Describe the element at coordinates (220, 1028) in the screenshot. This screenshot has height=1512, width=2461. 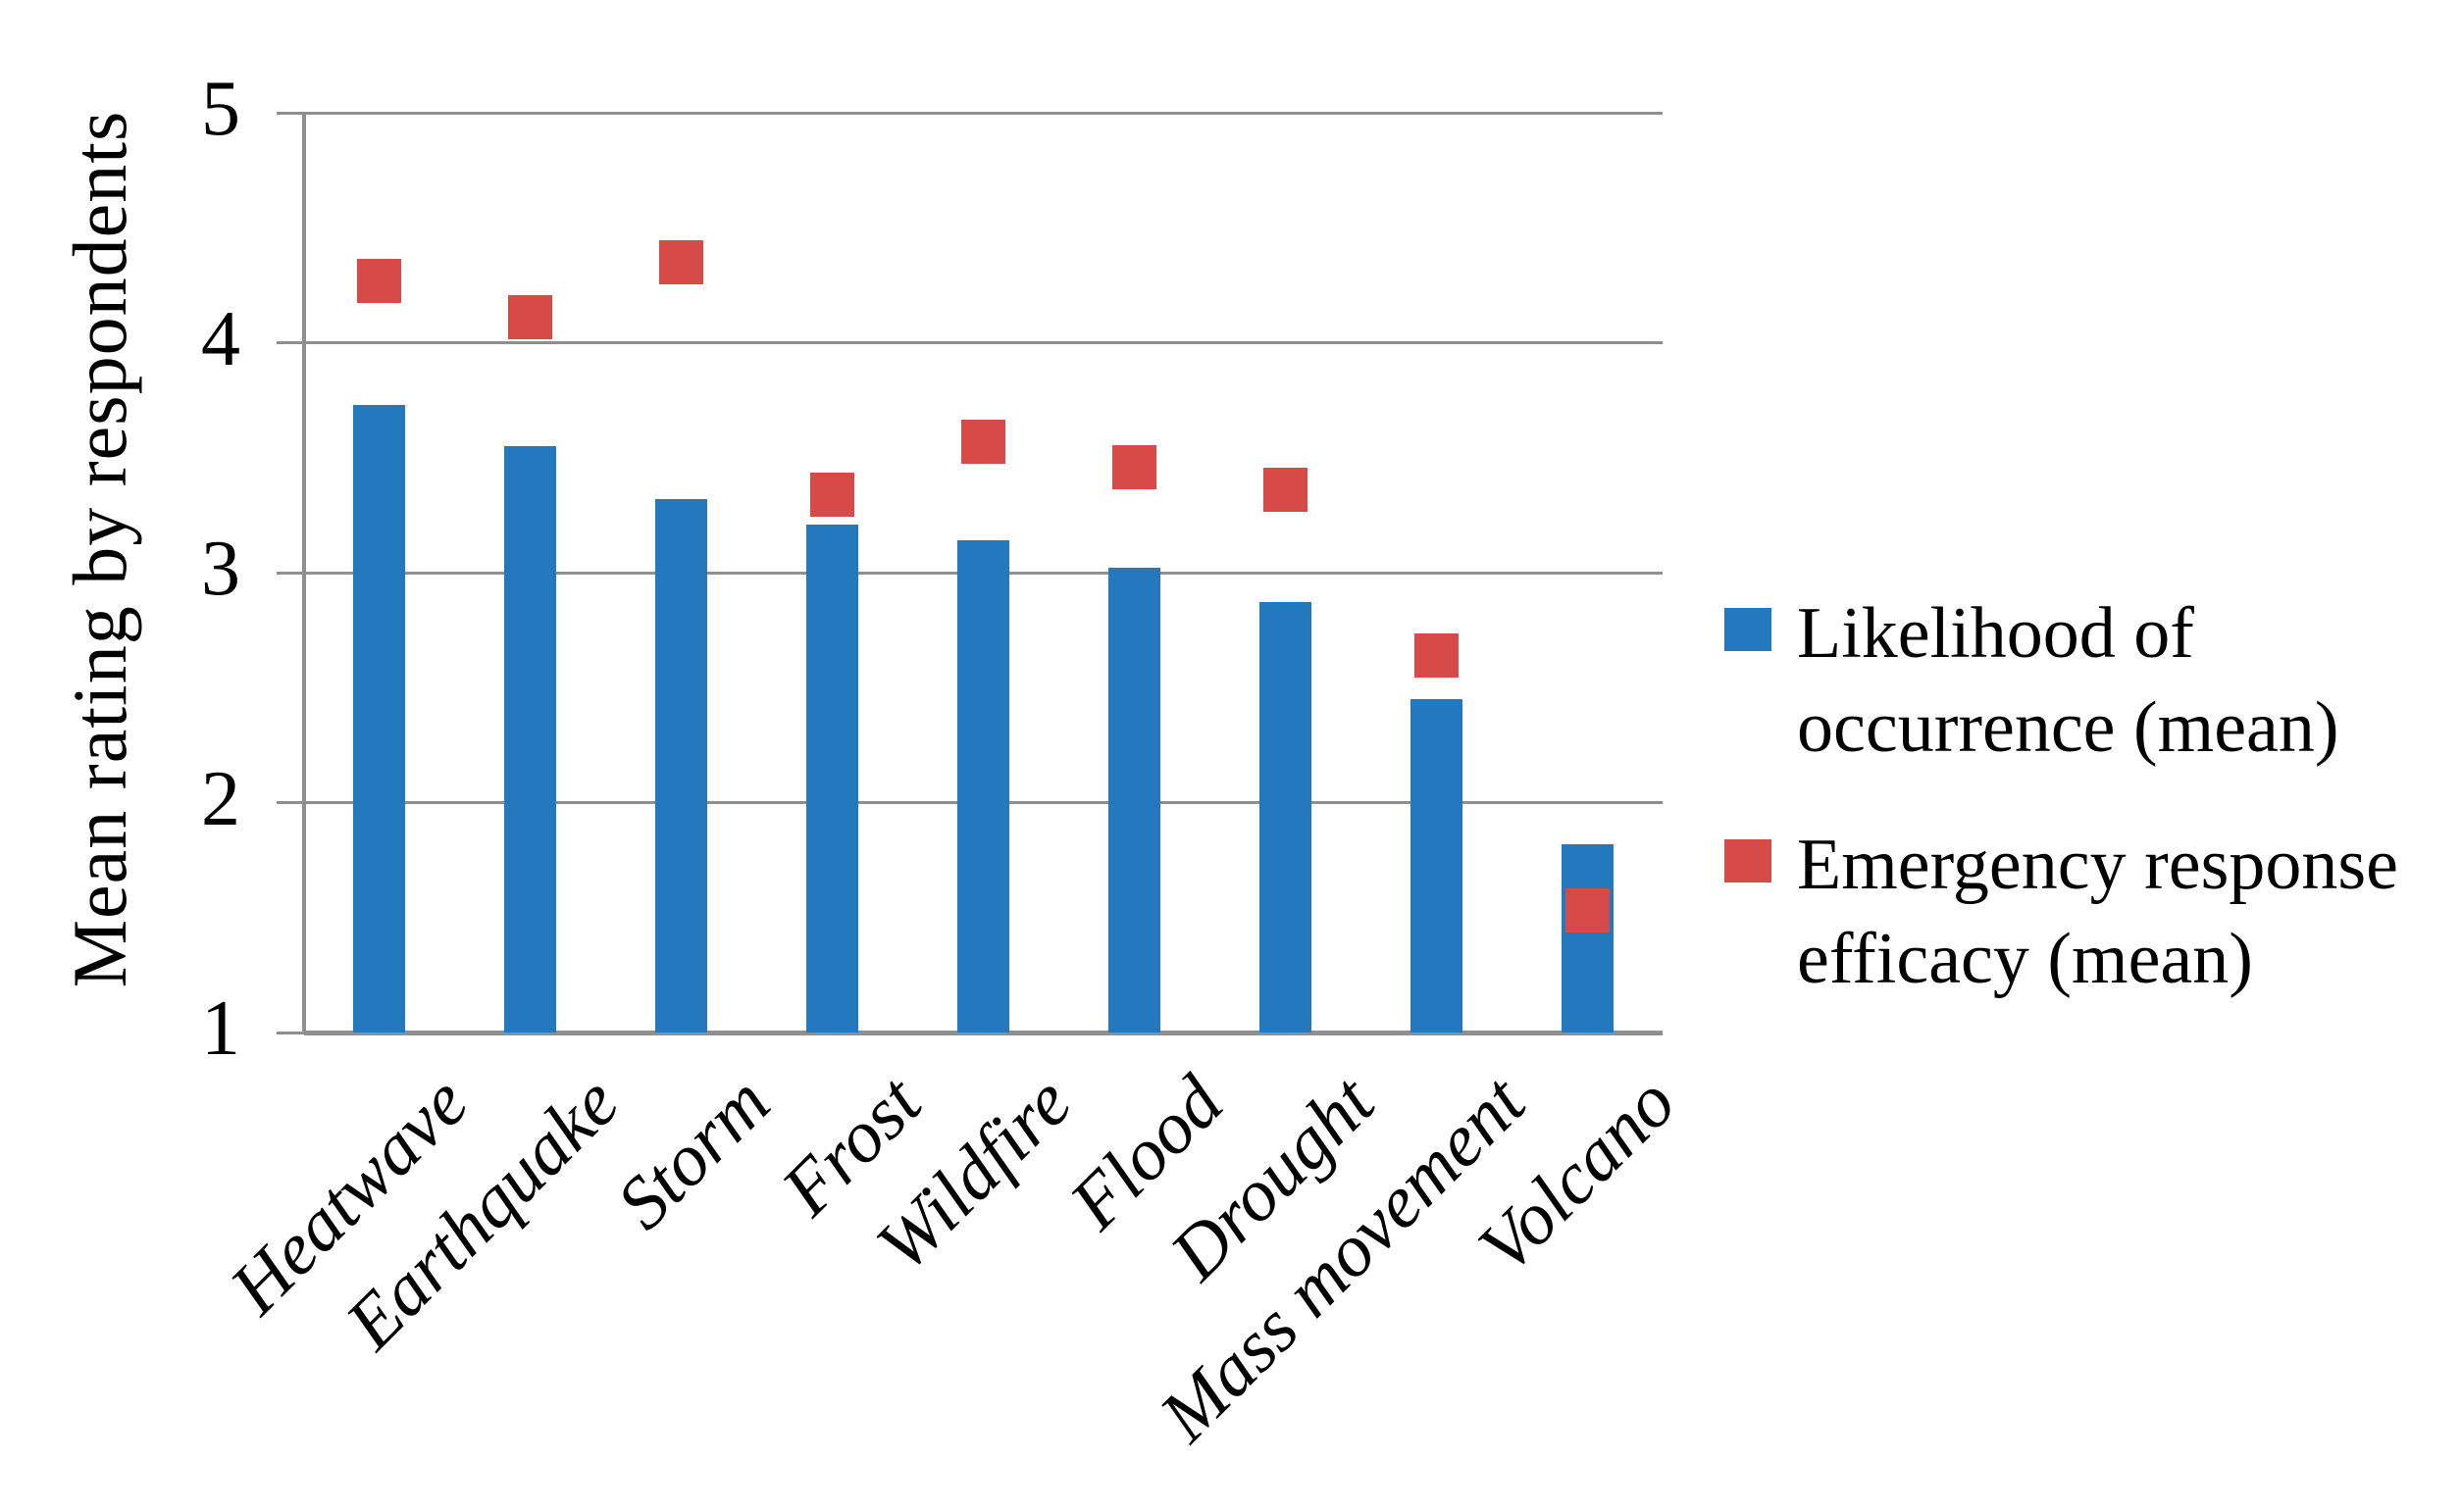
I see `y-tick-label: 1` at that location.